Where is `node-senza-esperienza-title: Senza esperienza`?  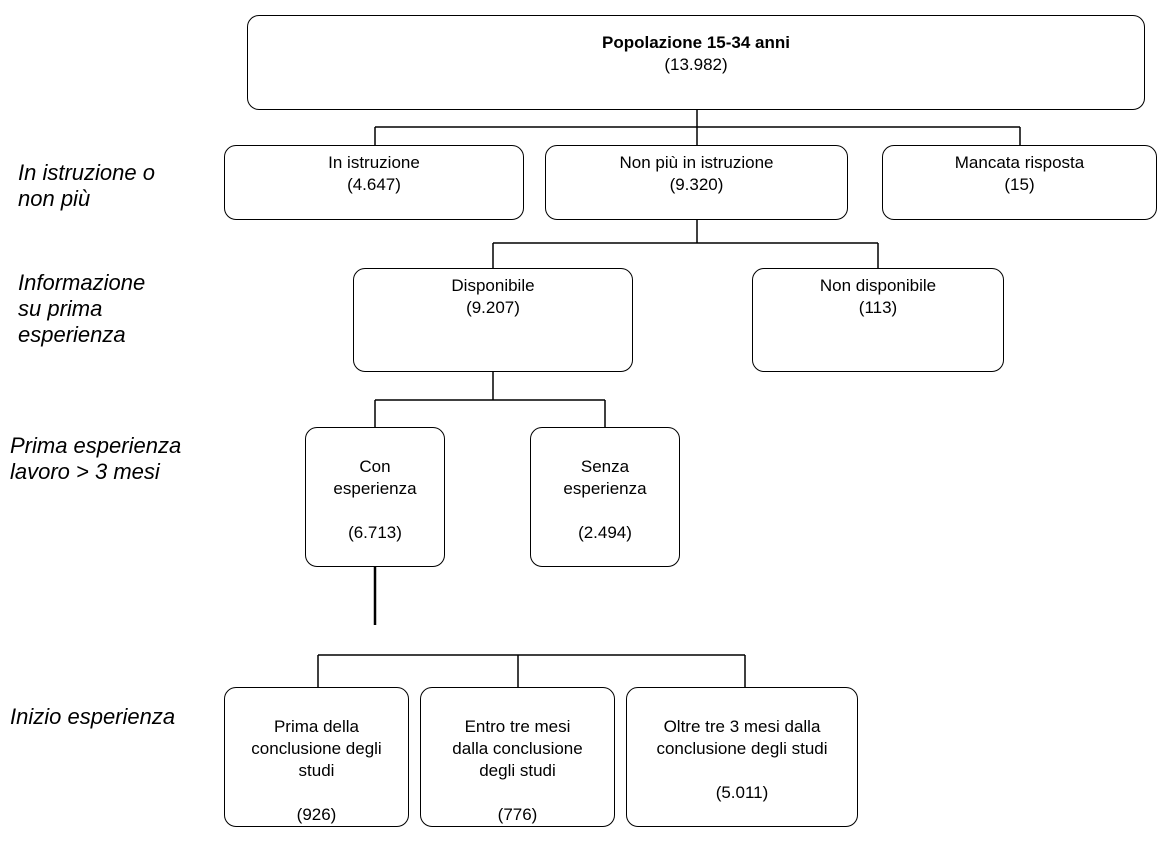 node-senza-esperienza-title: Senza esperienza is located at coordinates (605, 477).